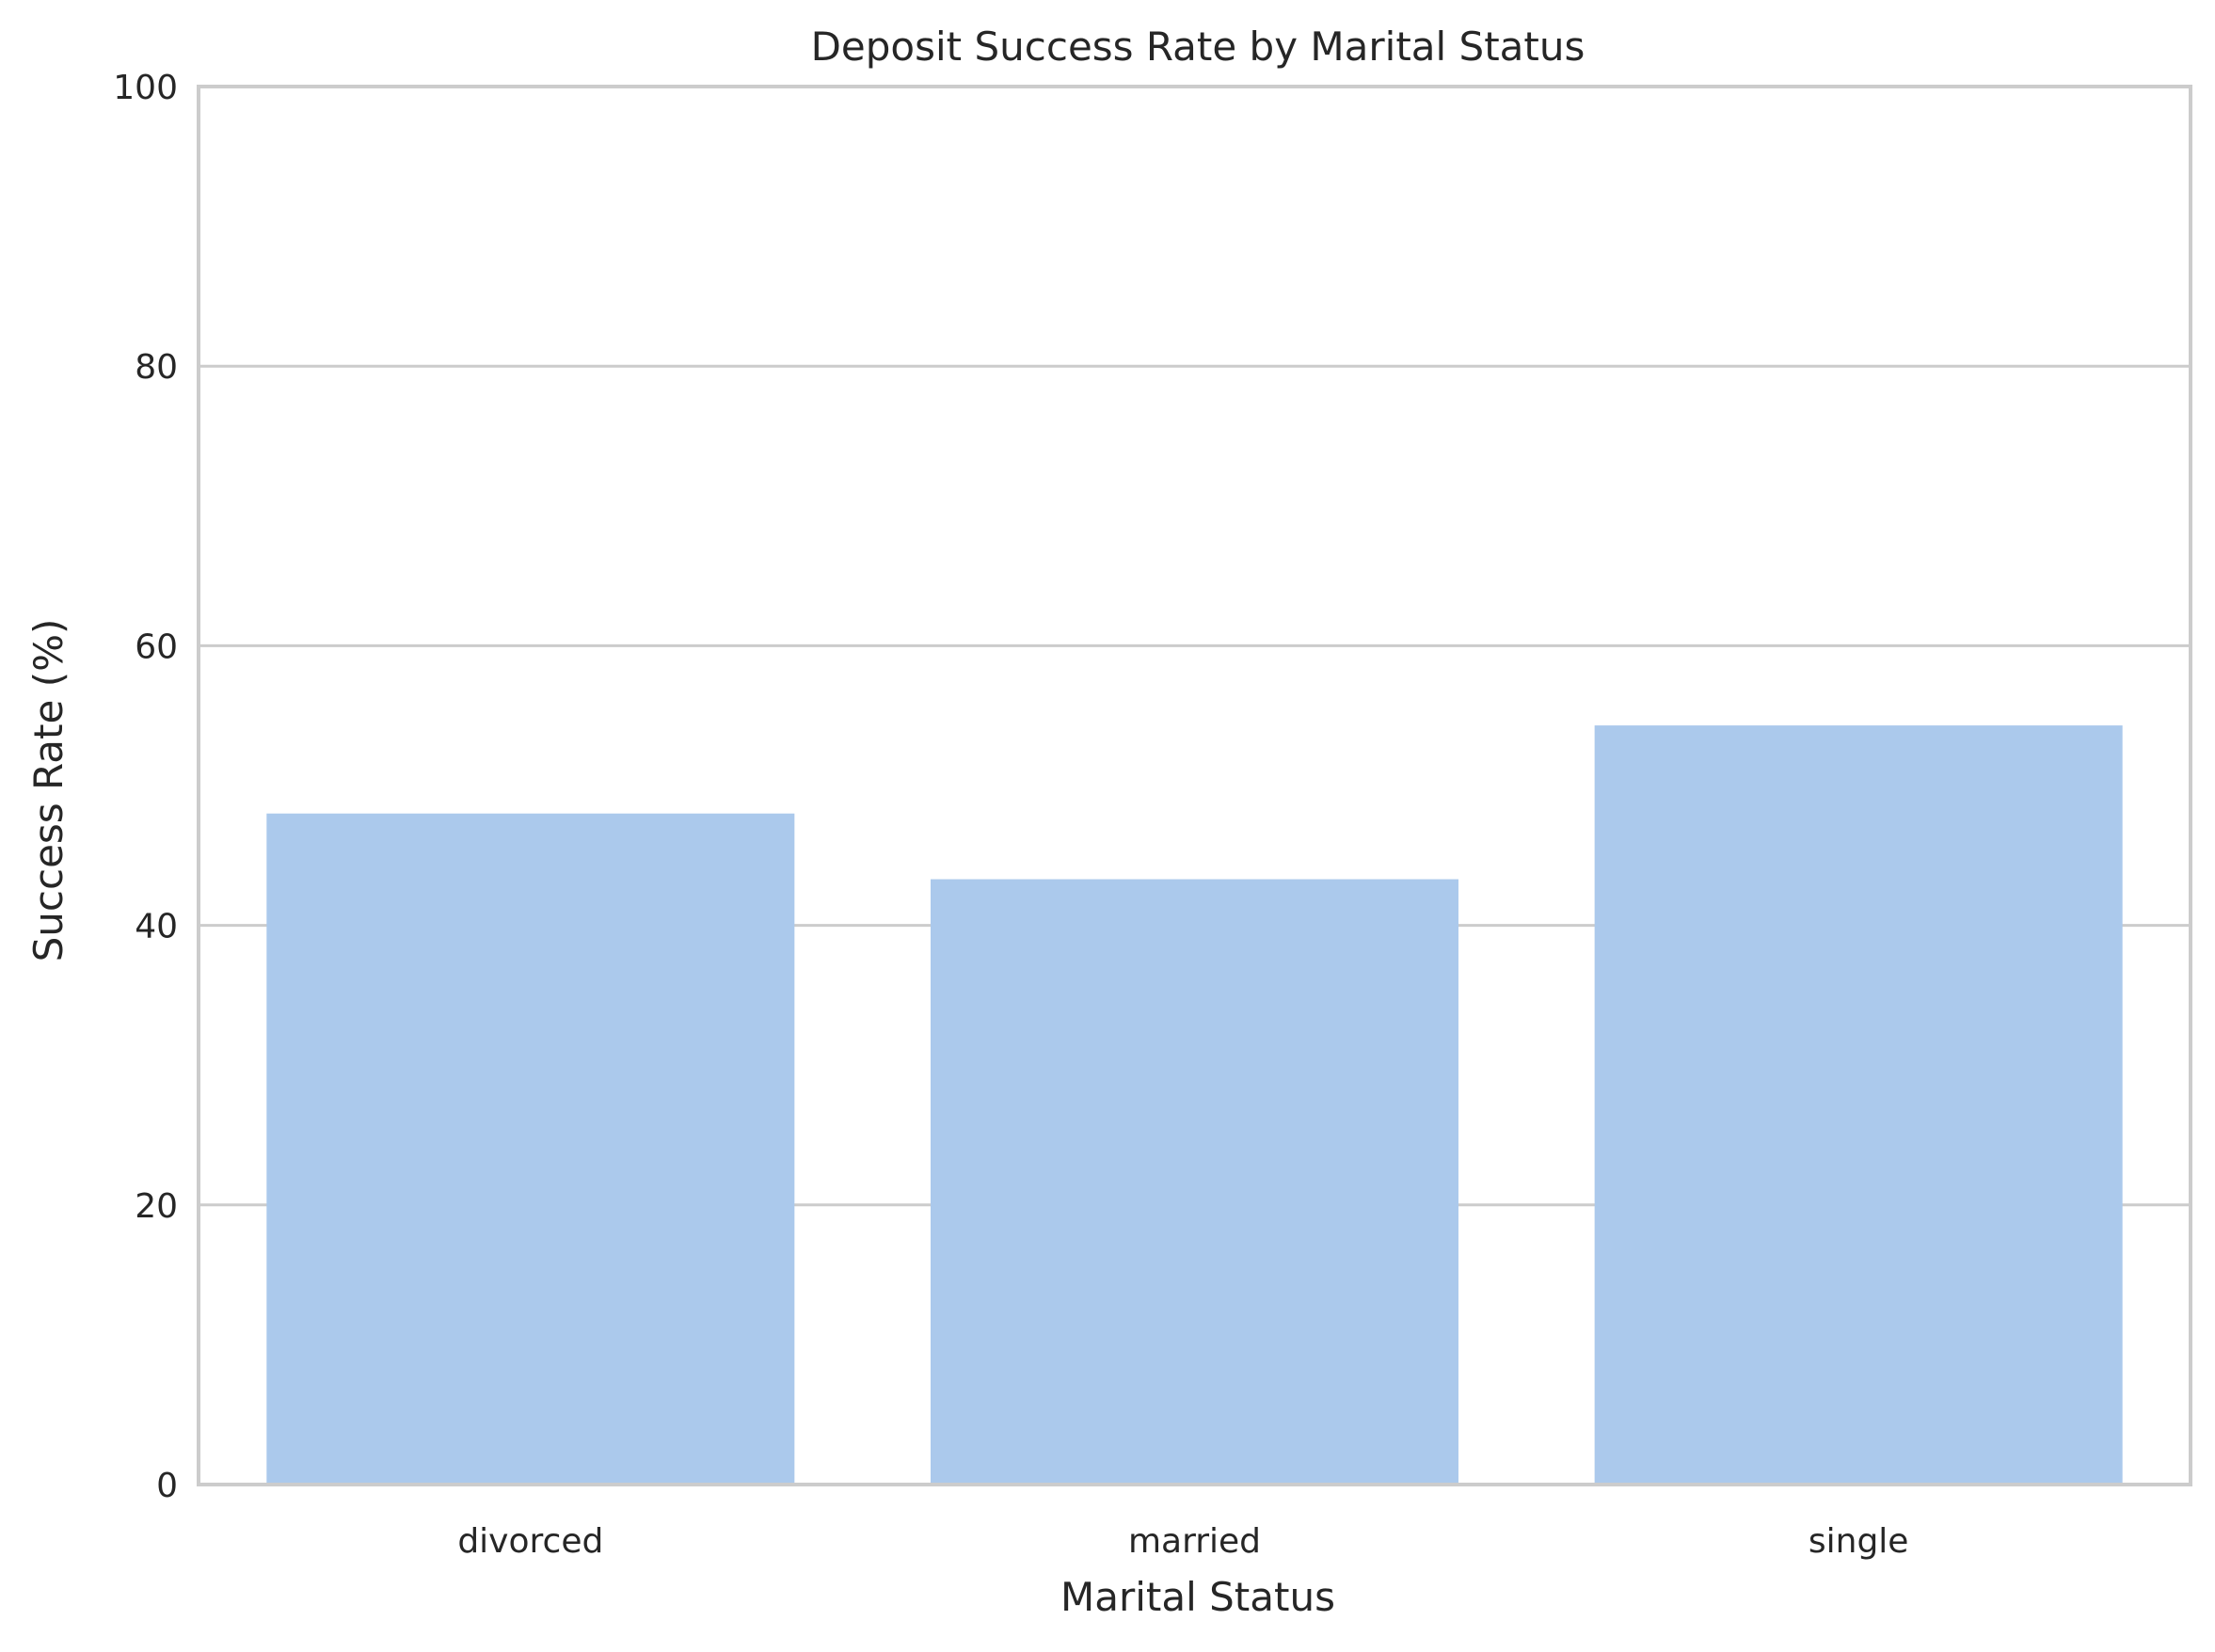 This screenshot has width=2215, height=1652. What do you see at coordinates (1859, 1105) in the screenshot?
I see `bar-single` at bounding box center [1859, 1105].